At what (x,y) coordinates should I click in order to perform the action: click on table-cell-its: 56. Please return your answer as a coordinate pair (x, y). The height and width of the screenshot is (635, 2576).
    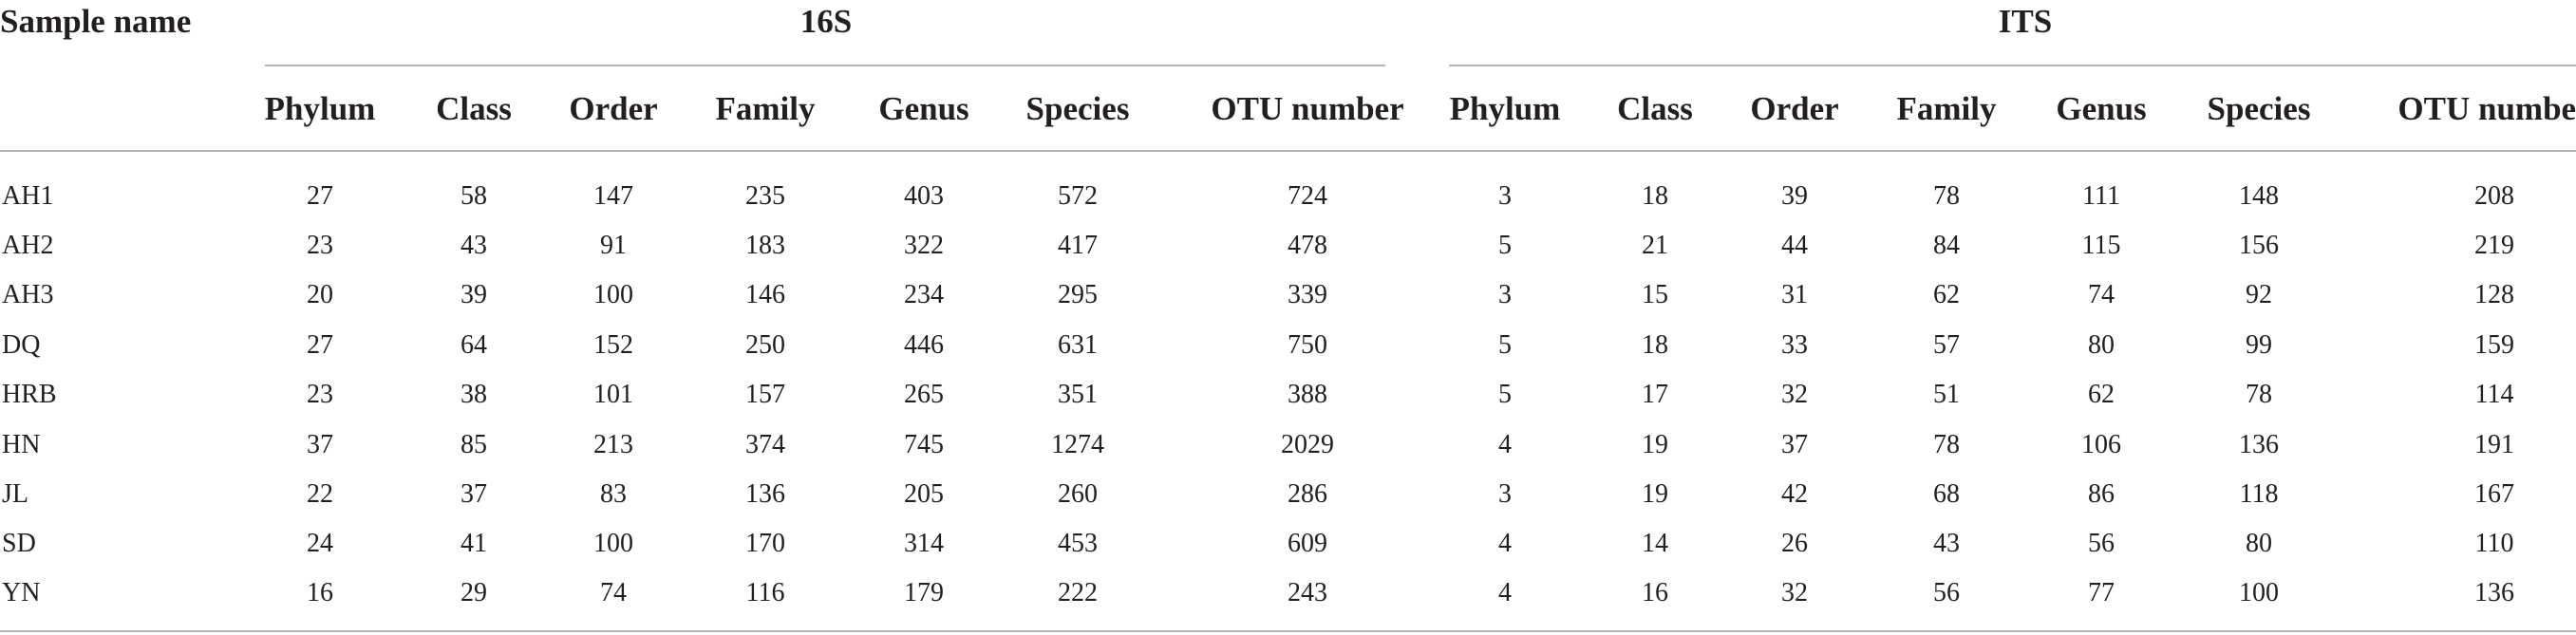
    Looking at the image, I should click on (2101, 543).